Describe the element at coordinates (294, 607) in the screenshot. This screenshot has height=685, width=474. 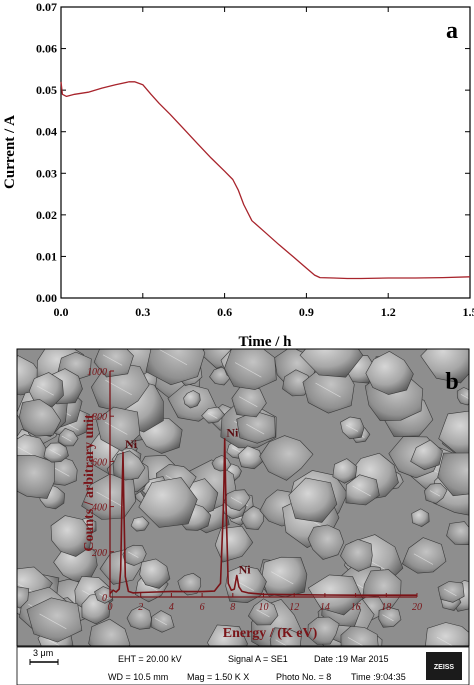
I see `eds-x-tick-label: 12` at that location.